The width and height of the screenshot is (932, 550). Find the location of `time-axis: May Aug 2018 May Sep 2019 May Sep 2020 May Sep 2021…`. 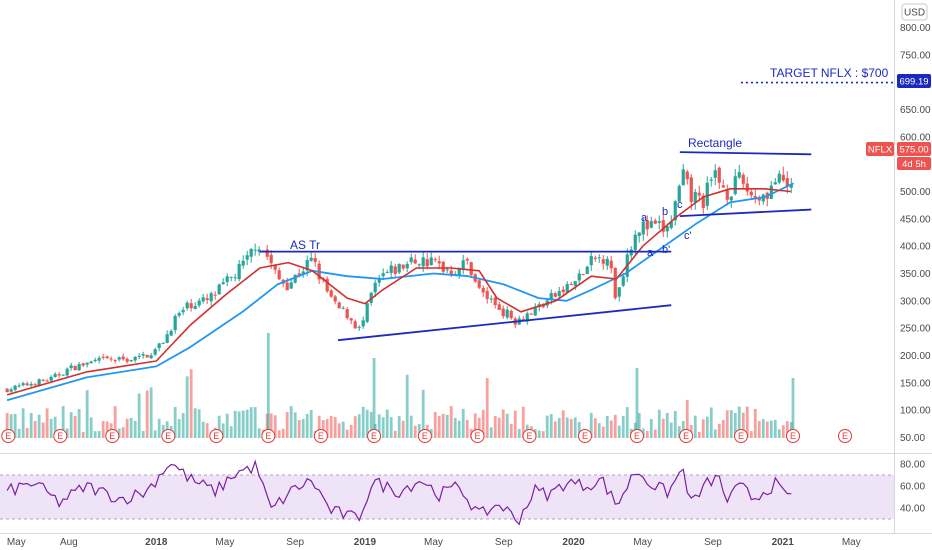

time-axis: May Aug 2018 May Sep 2019 May Sep 2020 May Sep 2021… is located at coordinates (434, 542).